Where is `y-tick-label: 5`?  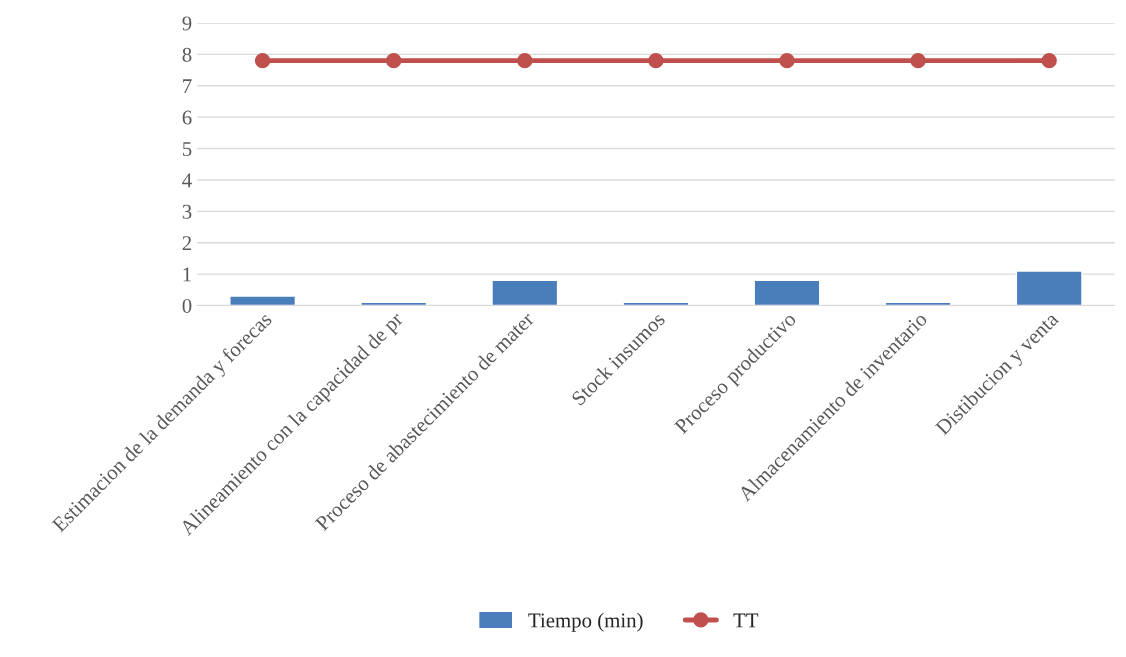
y-tick-label: 5 is located at coordinates (187, 149).